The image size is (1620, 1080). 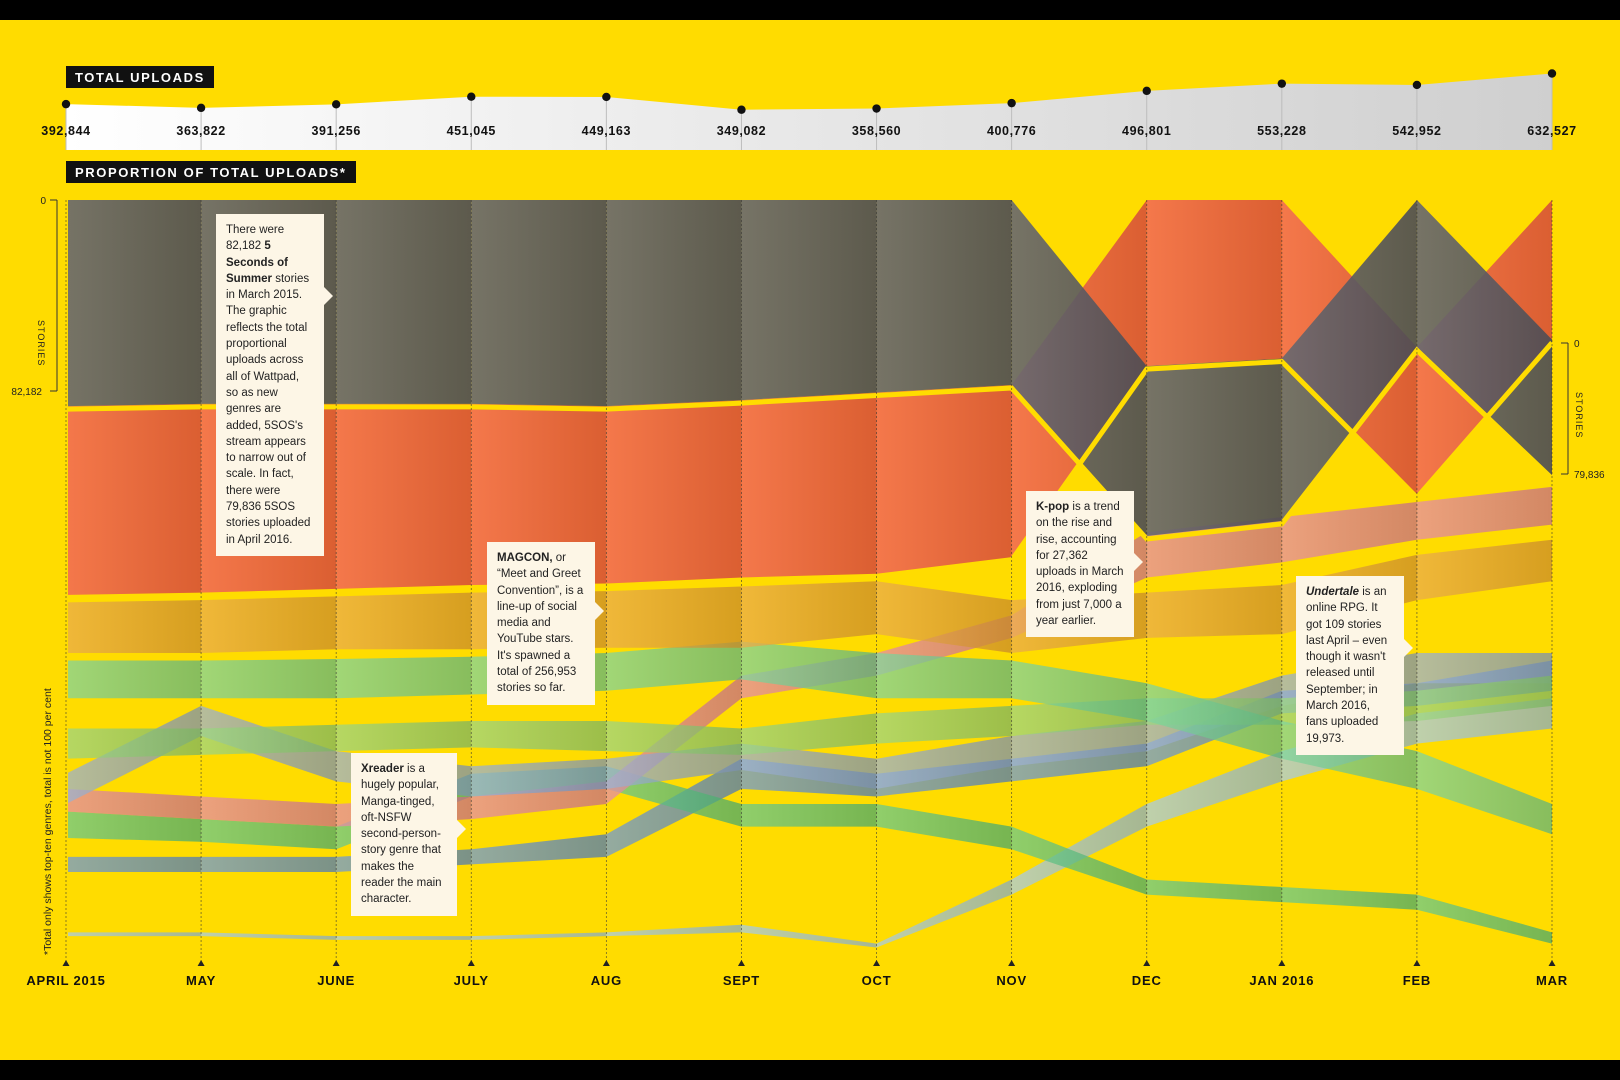 I want to click on note-kpop-bold: K-pop, so click(x=1053, y=507).